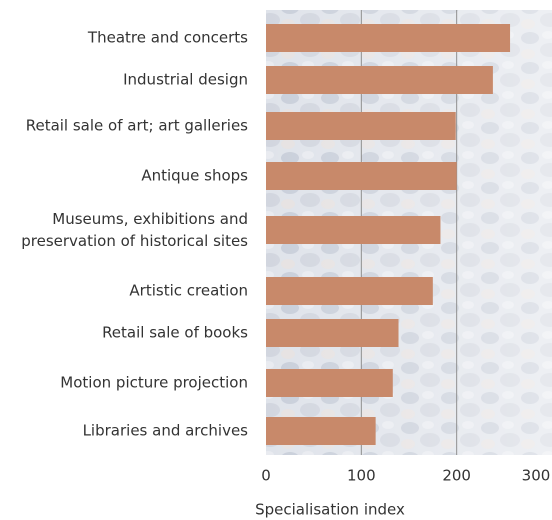  Describe the element at coordinates (194, 176) in the screenshot. I see `y-tick-label: Antique shops` at that location.